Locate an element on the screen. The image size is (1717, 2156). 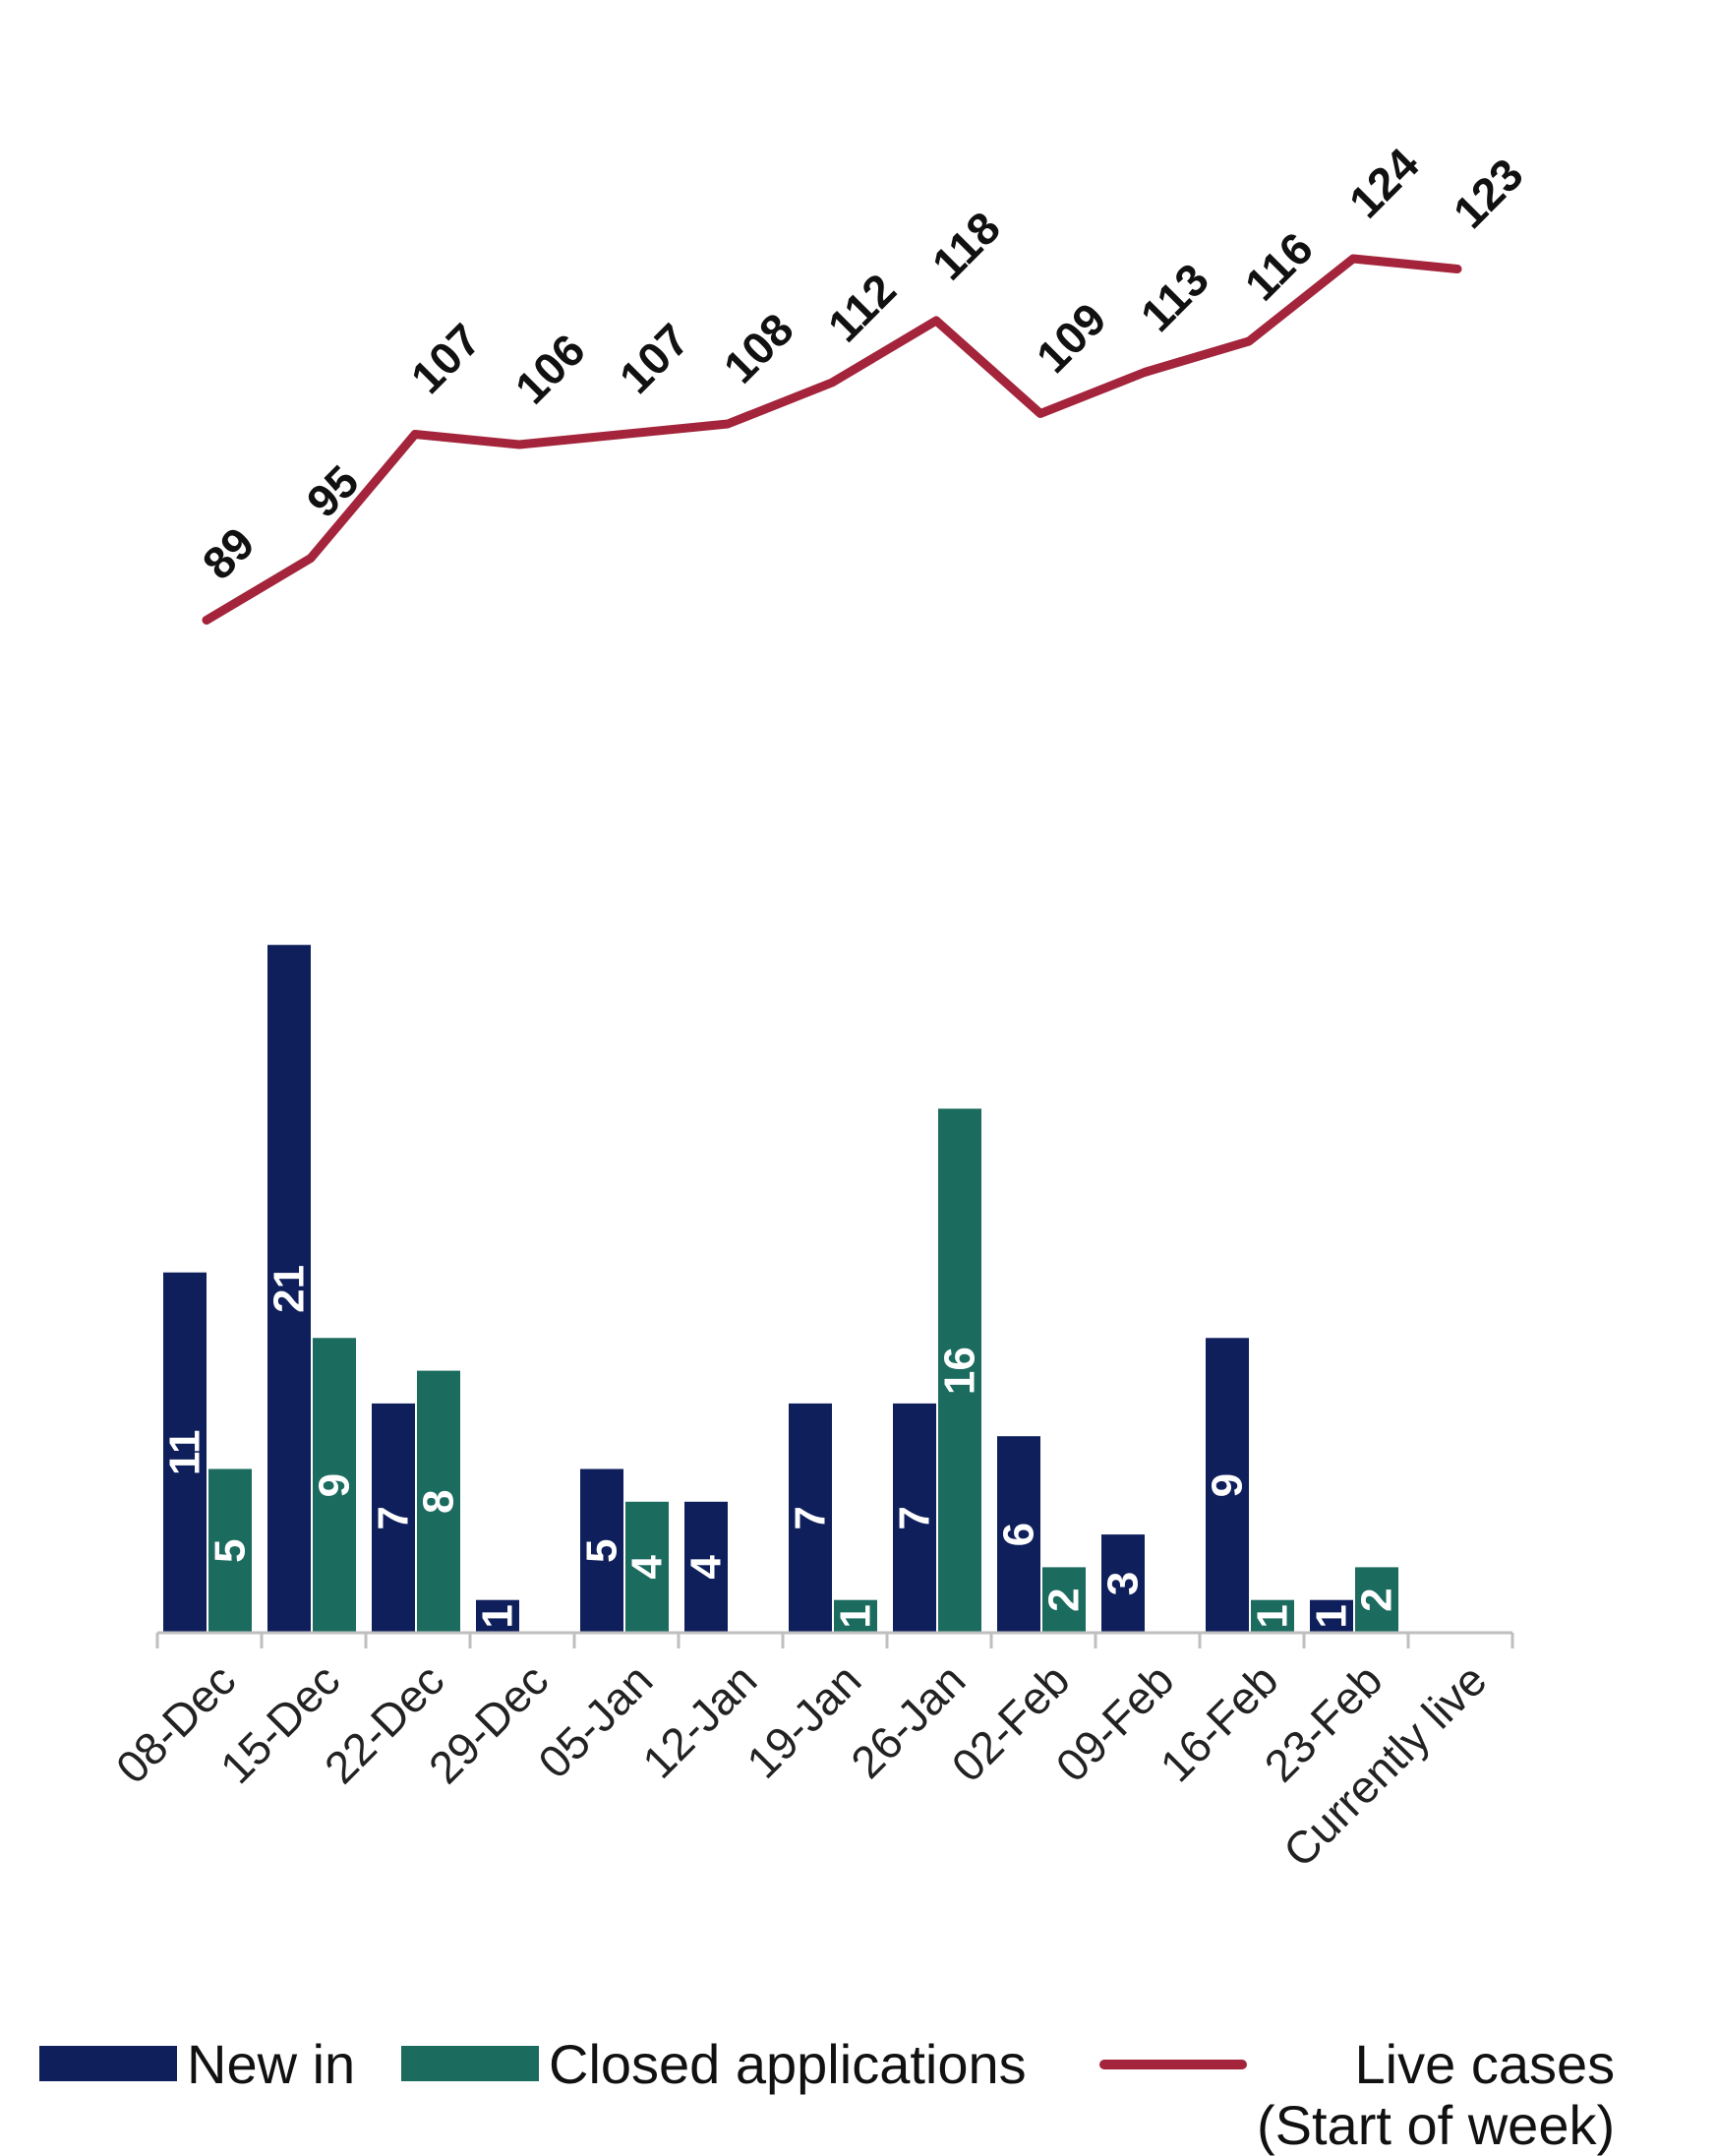
data-label-live-cases-2: 107 is located at coordinates (446, 358).